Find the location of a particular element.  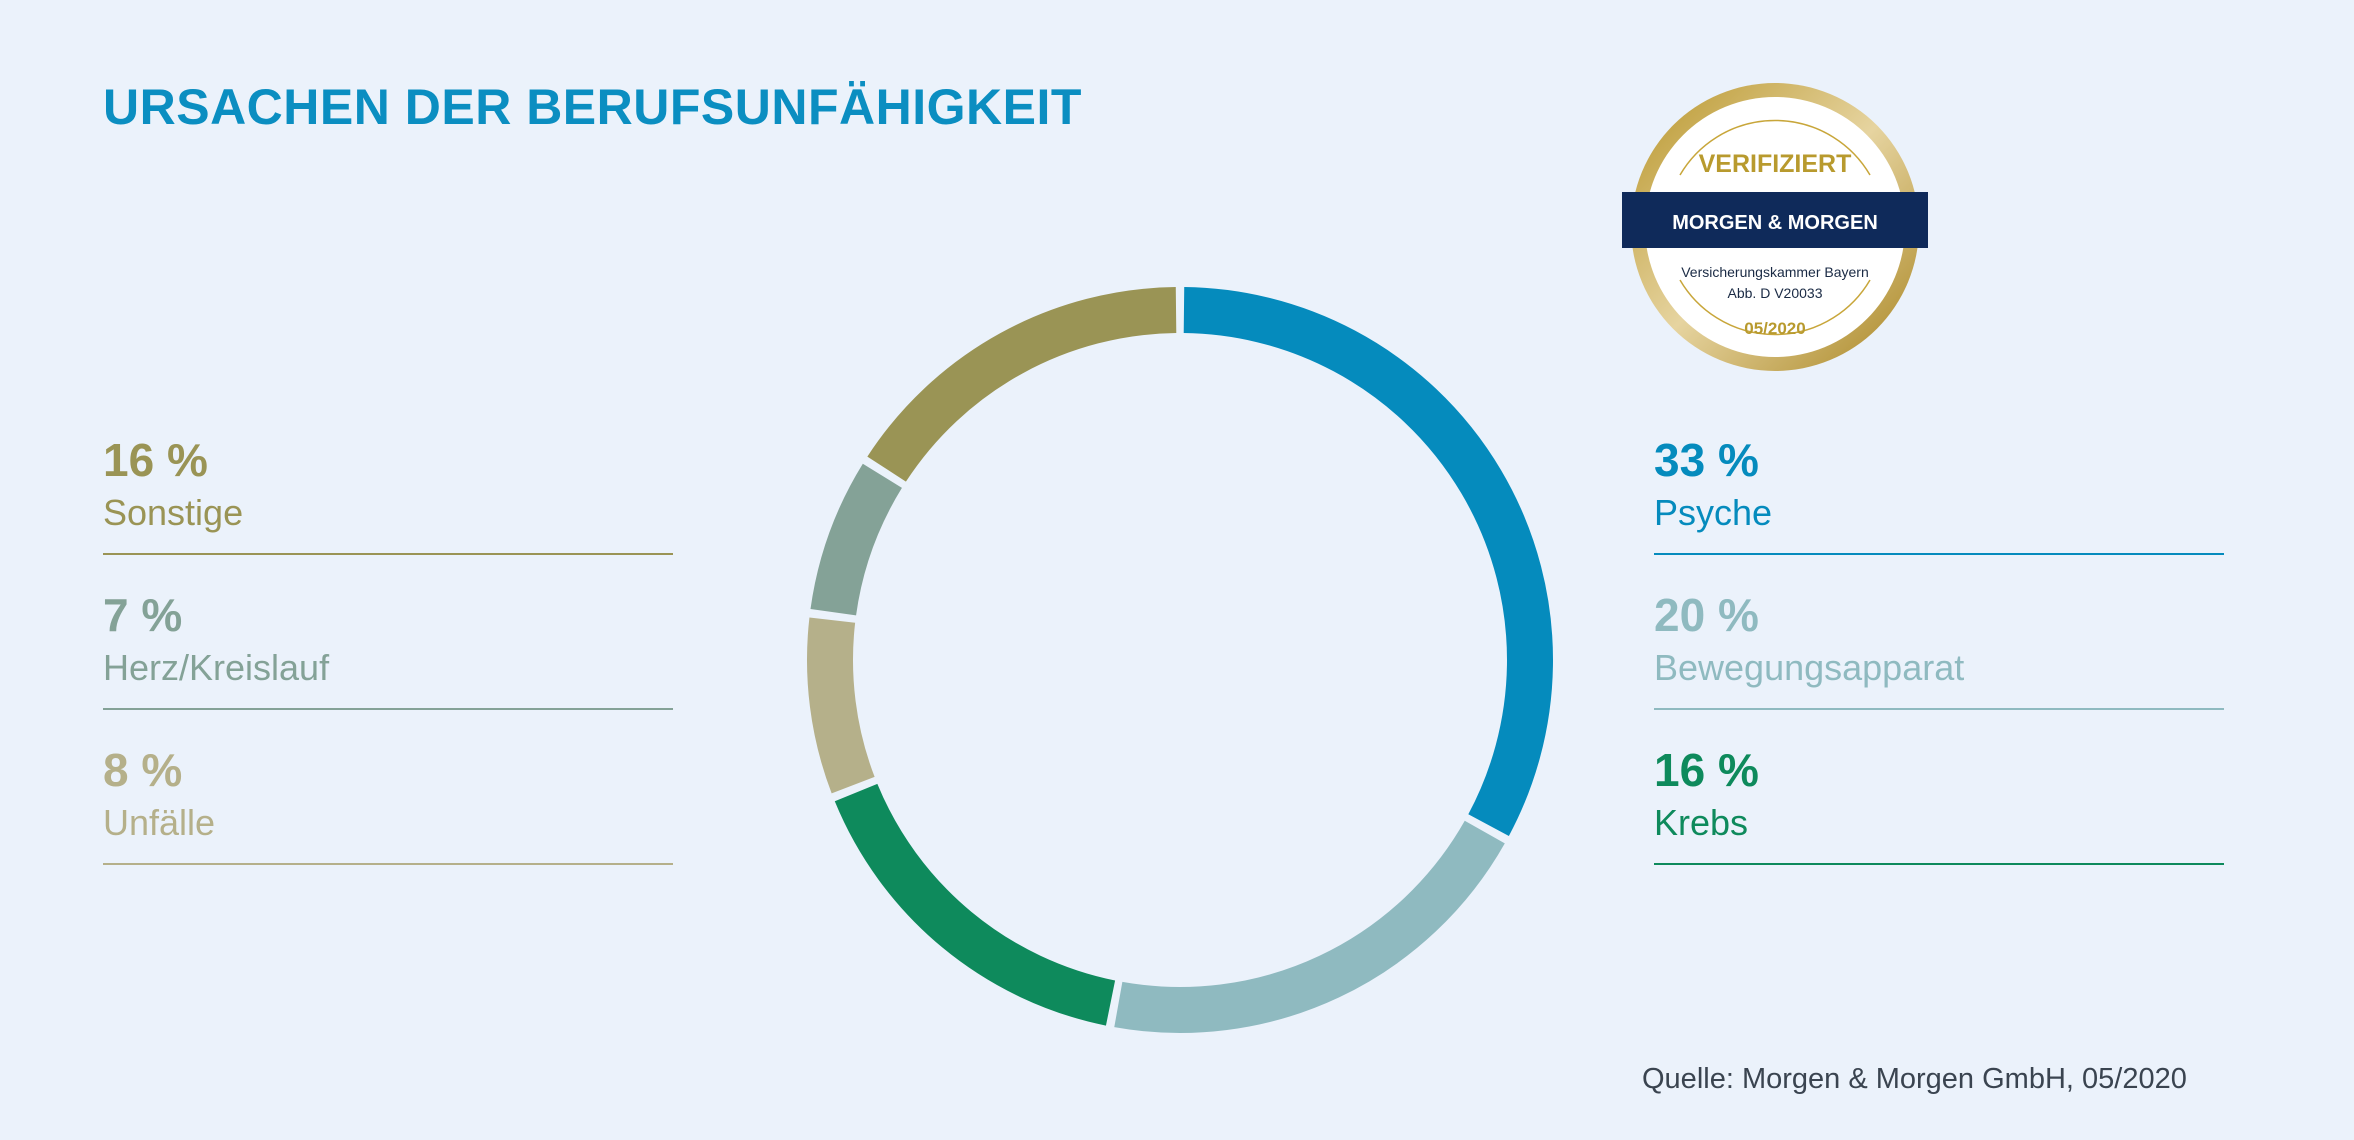

legend-label: Krebs is located at coordinates (1701, 822).